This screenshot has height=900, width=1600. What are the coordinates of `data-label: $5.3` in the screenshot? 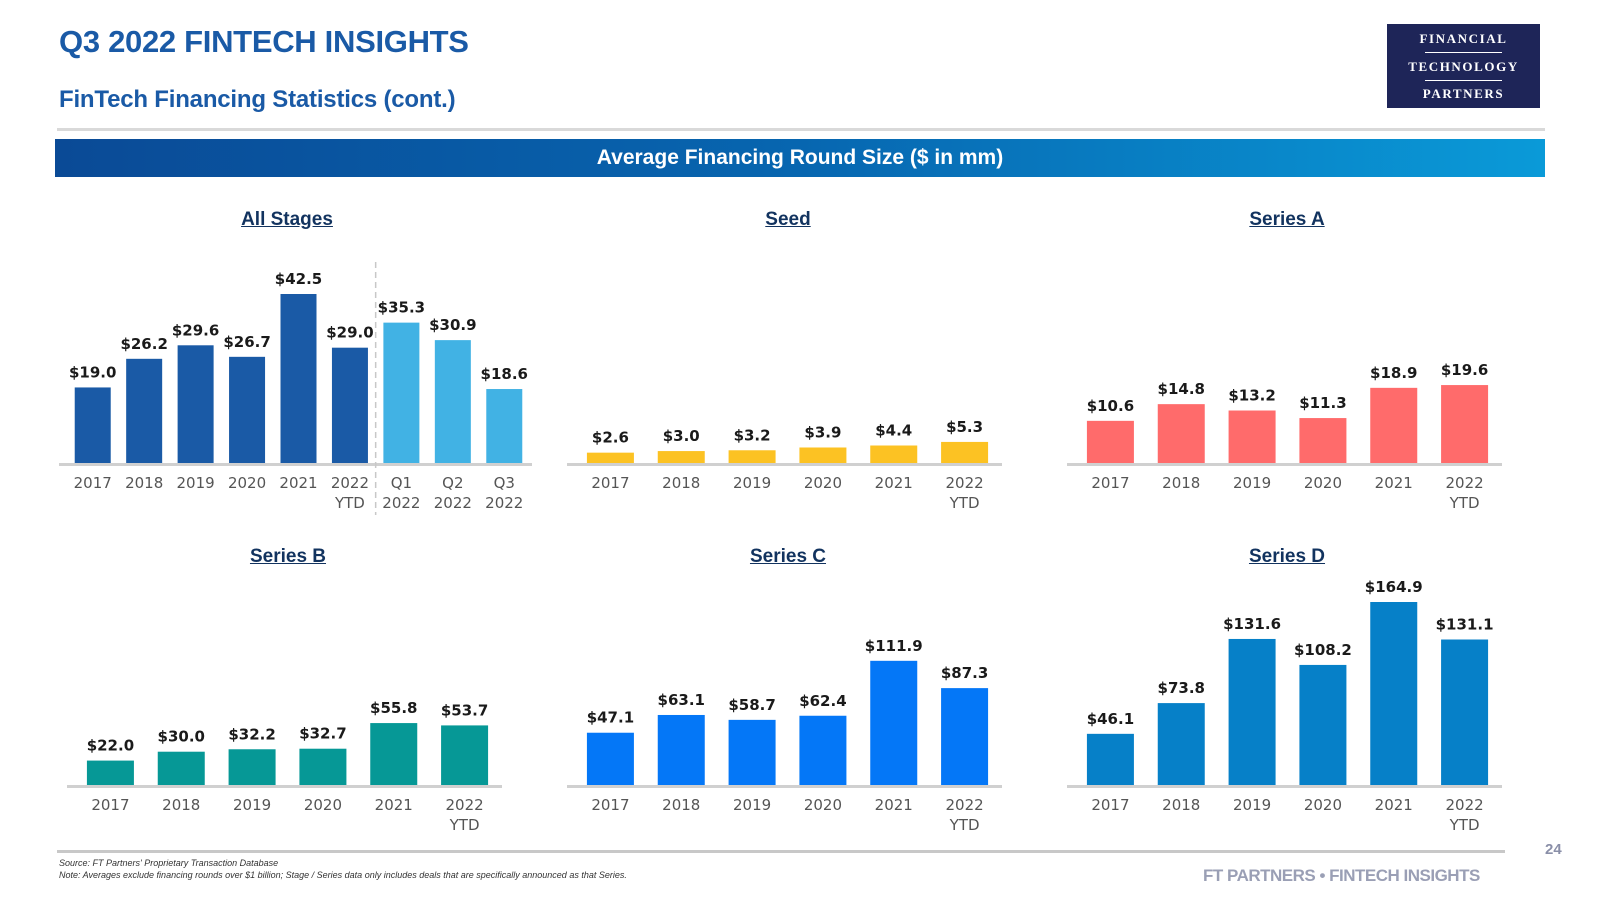 It's located at (964, 427).